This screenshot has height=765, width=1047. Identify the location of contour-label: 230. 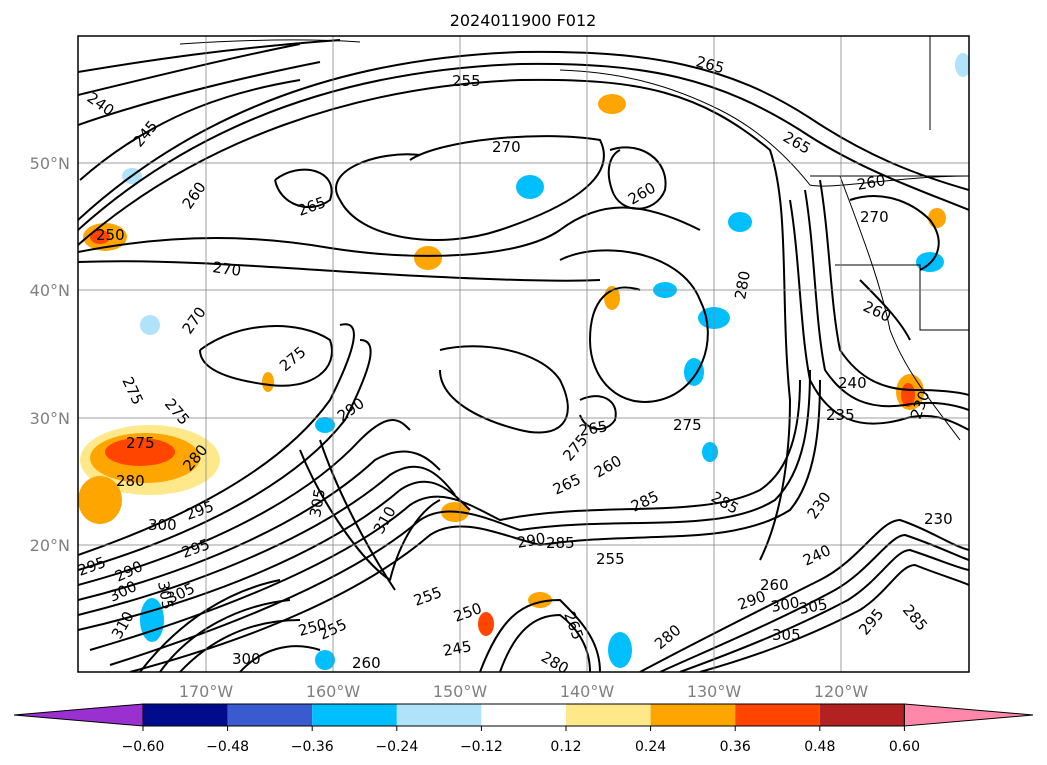
(938, 519).